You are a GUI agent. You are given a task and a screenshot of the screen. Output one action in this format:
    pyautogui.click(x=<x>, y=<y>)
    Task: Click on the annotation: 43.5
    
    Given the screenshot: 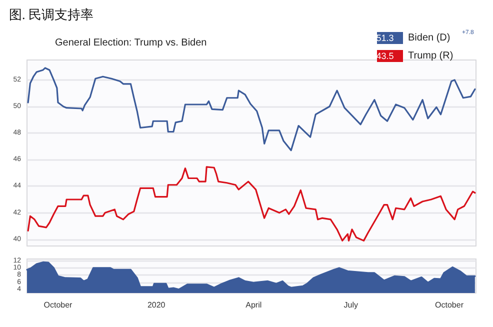 What is the action you would take?
    pyautogui.click(x=385, y=56)
    